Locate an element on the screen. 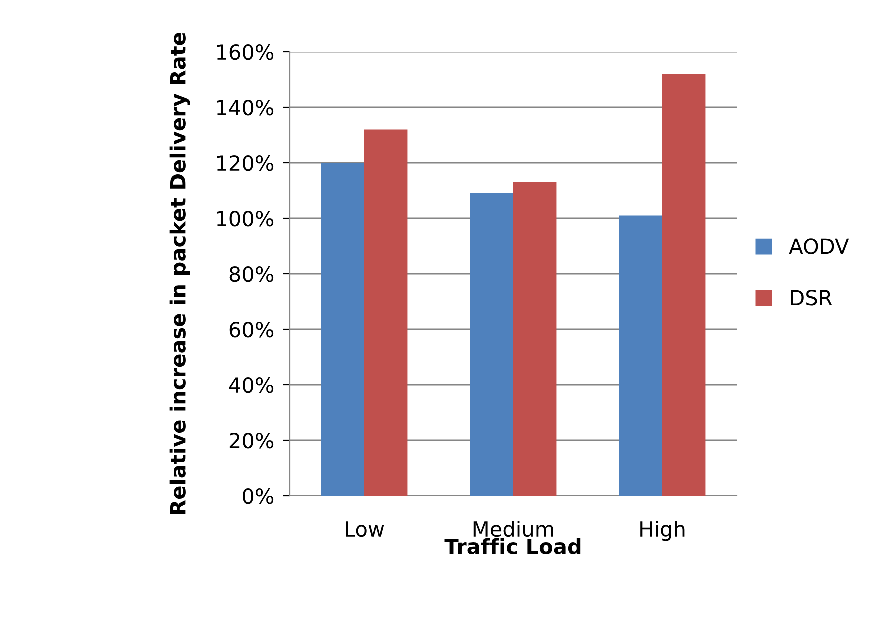 This screenshot has height=621, width=885. y-tick-label: 80% is located at coordinates (252, 274).